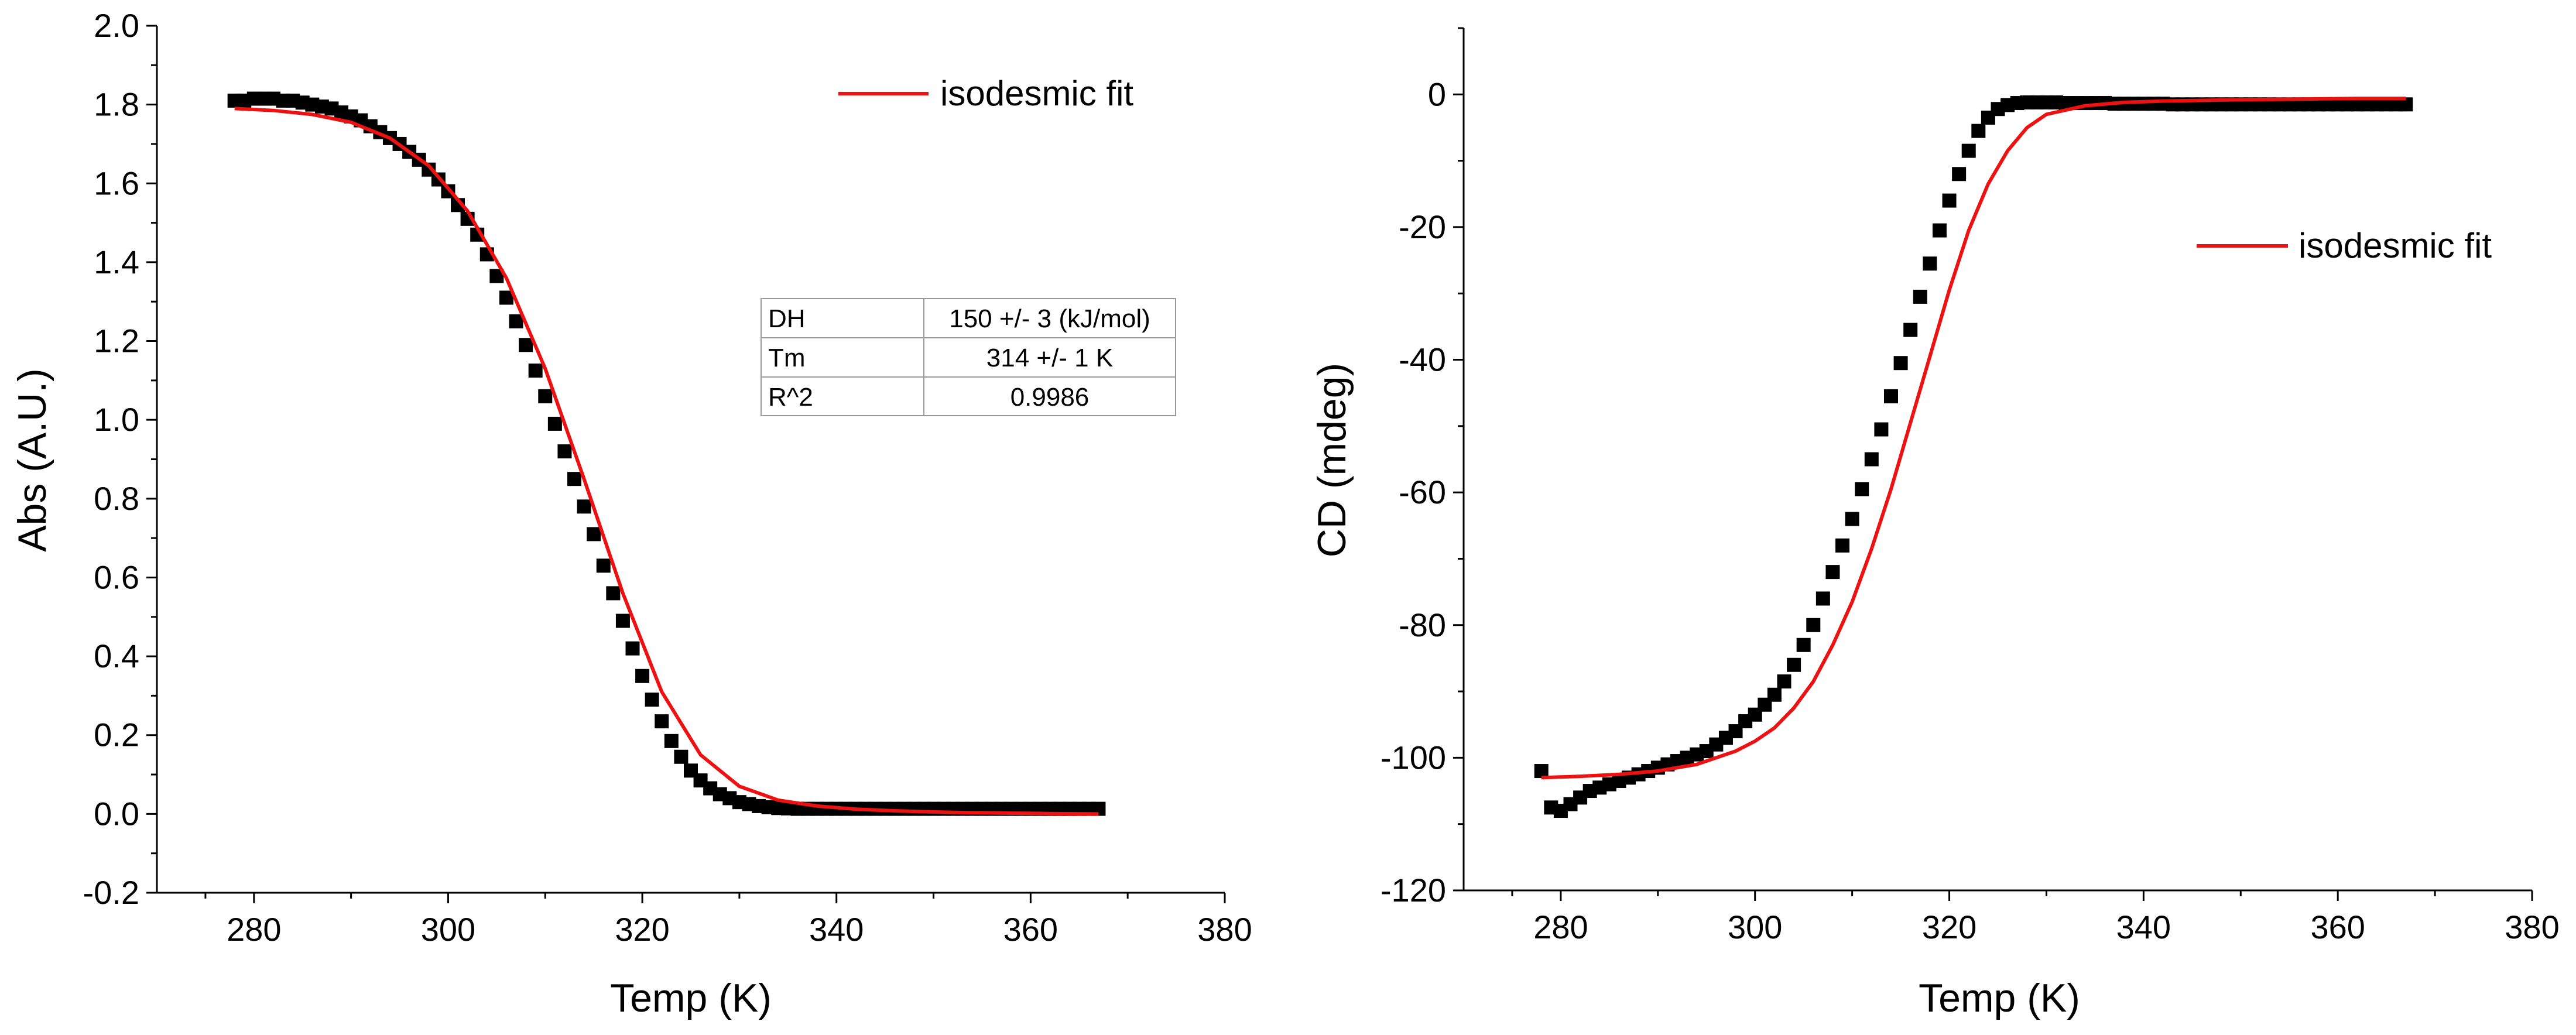 This screenshot has width=2576, height=1035. Describe the element at coordinates (116, 182) in the screenshot. I see `abs-y-tick-label: 1.6` at that location.